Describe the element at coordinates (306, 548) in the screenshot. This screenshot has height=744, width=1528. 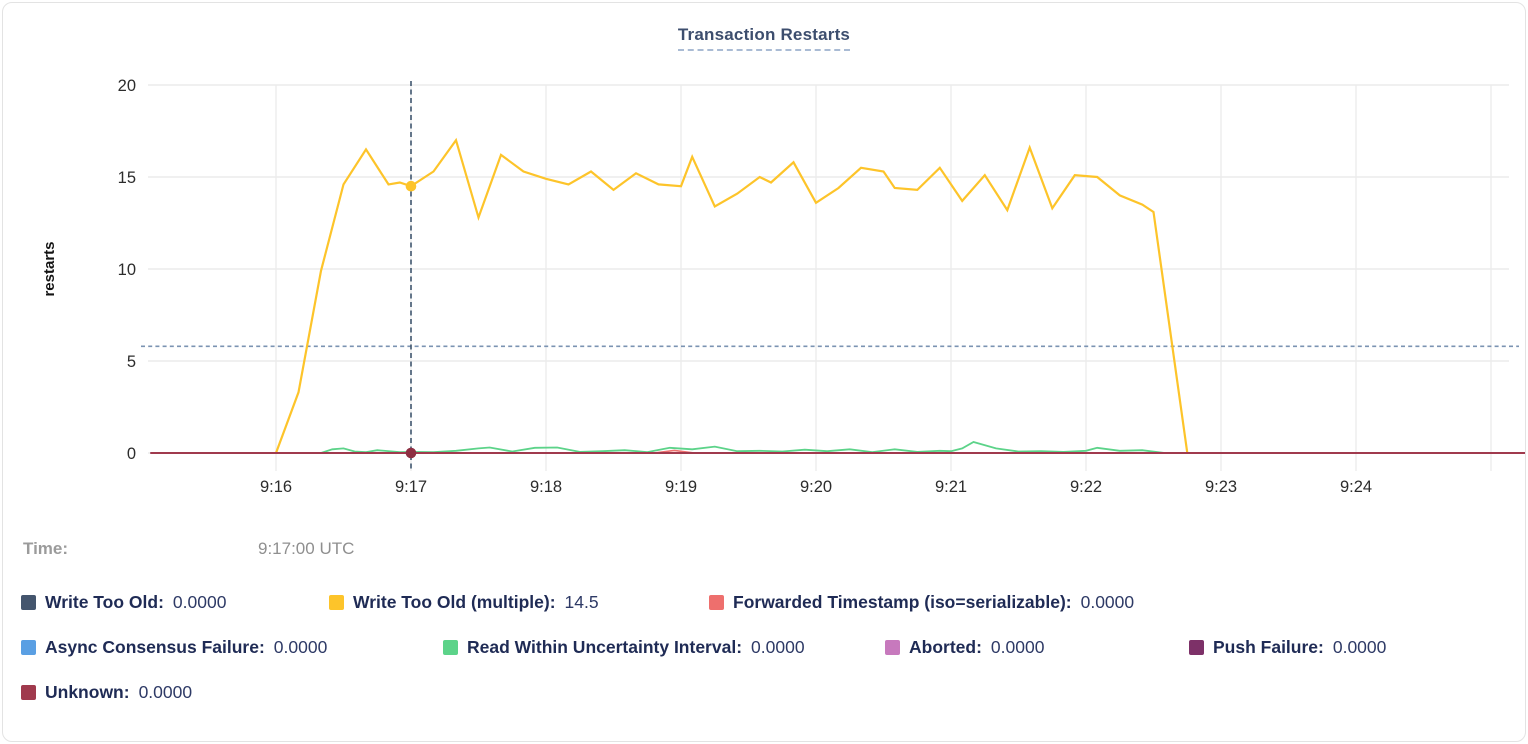
I see `tooltip-time-value: 9:17:00 UTC` at that location.